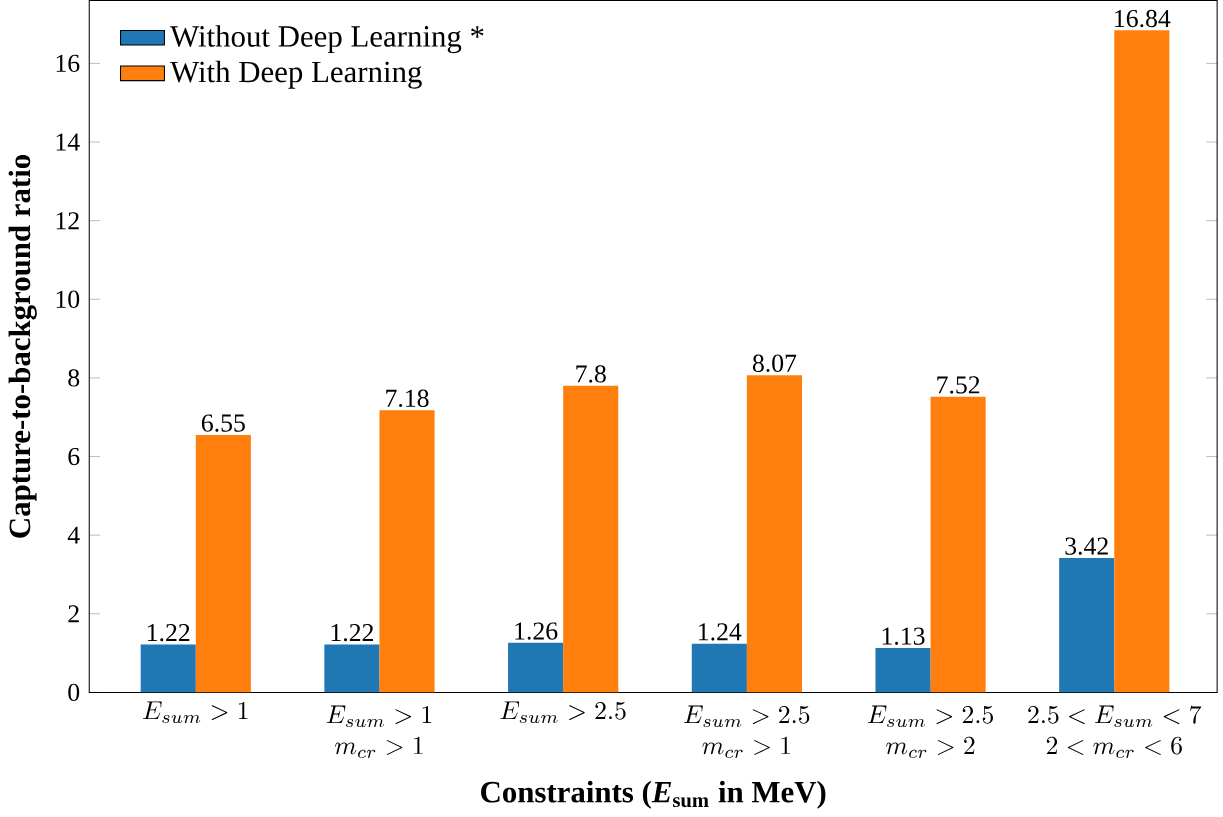 The height and width of the screenshot is (817, 1223). What do you see at coordinates (195, 712) in the screenshot?
I see `x-tick-label: $E_{sum} > 1$` at bounding box center [195, 712].